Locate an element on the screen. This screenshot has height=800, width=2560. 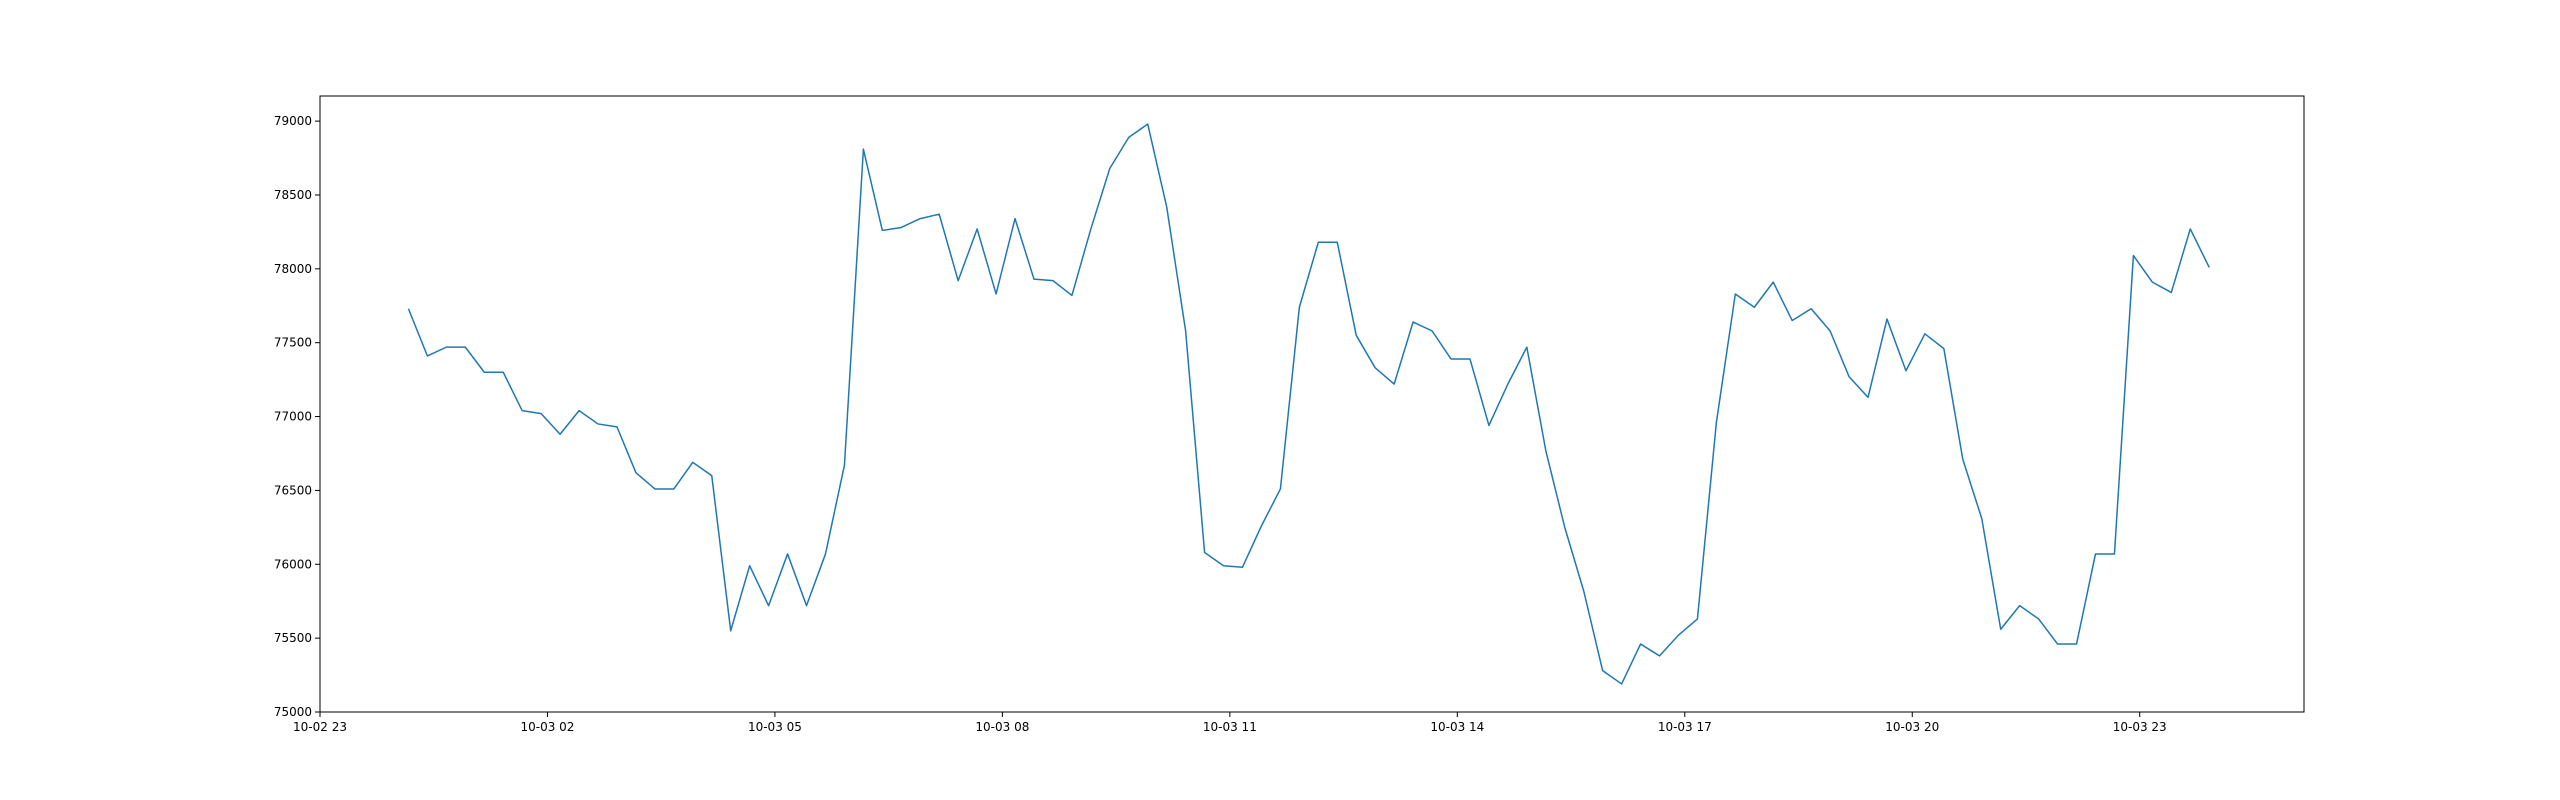
x-tick-label: 10-03 23 is located at coordinates (2140, 727).